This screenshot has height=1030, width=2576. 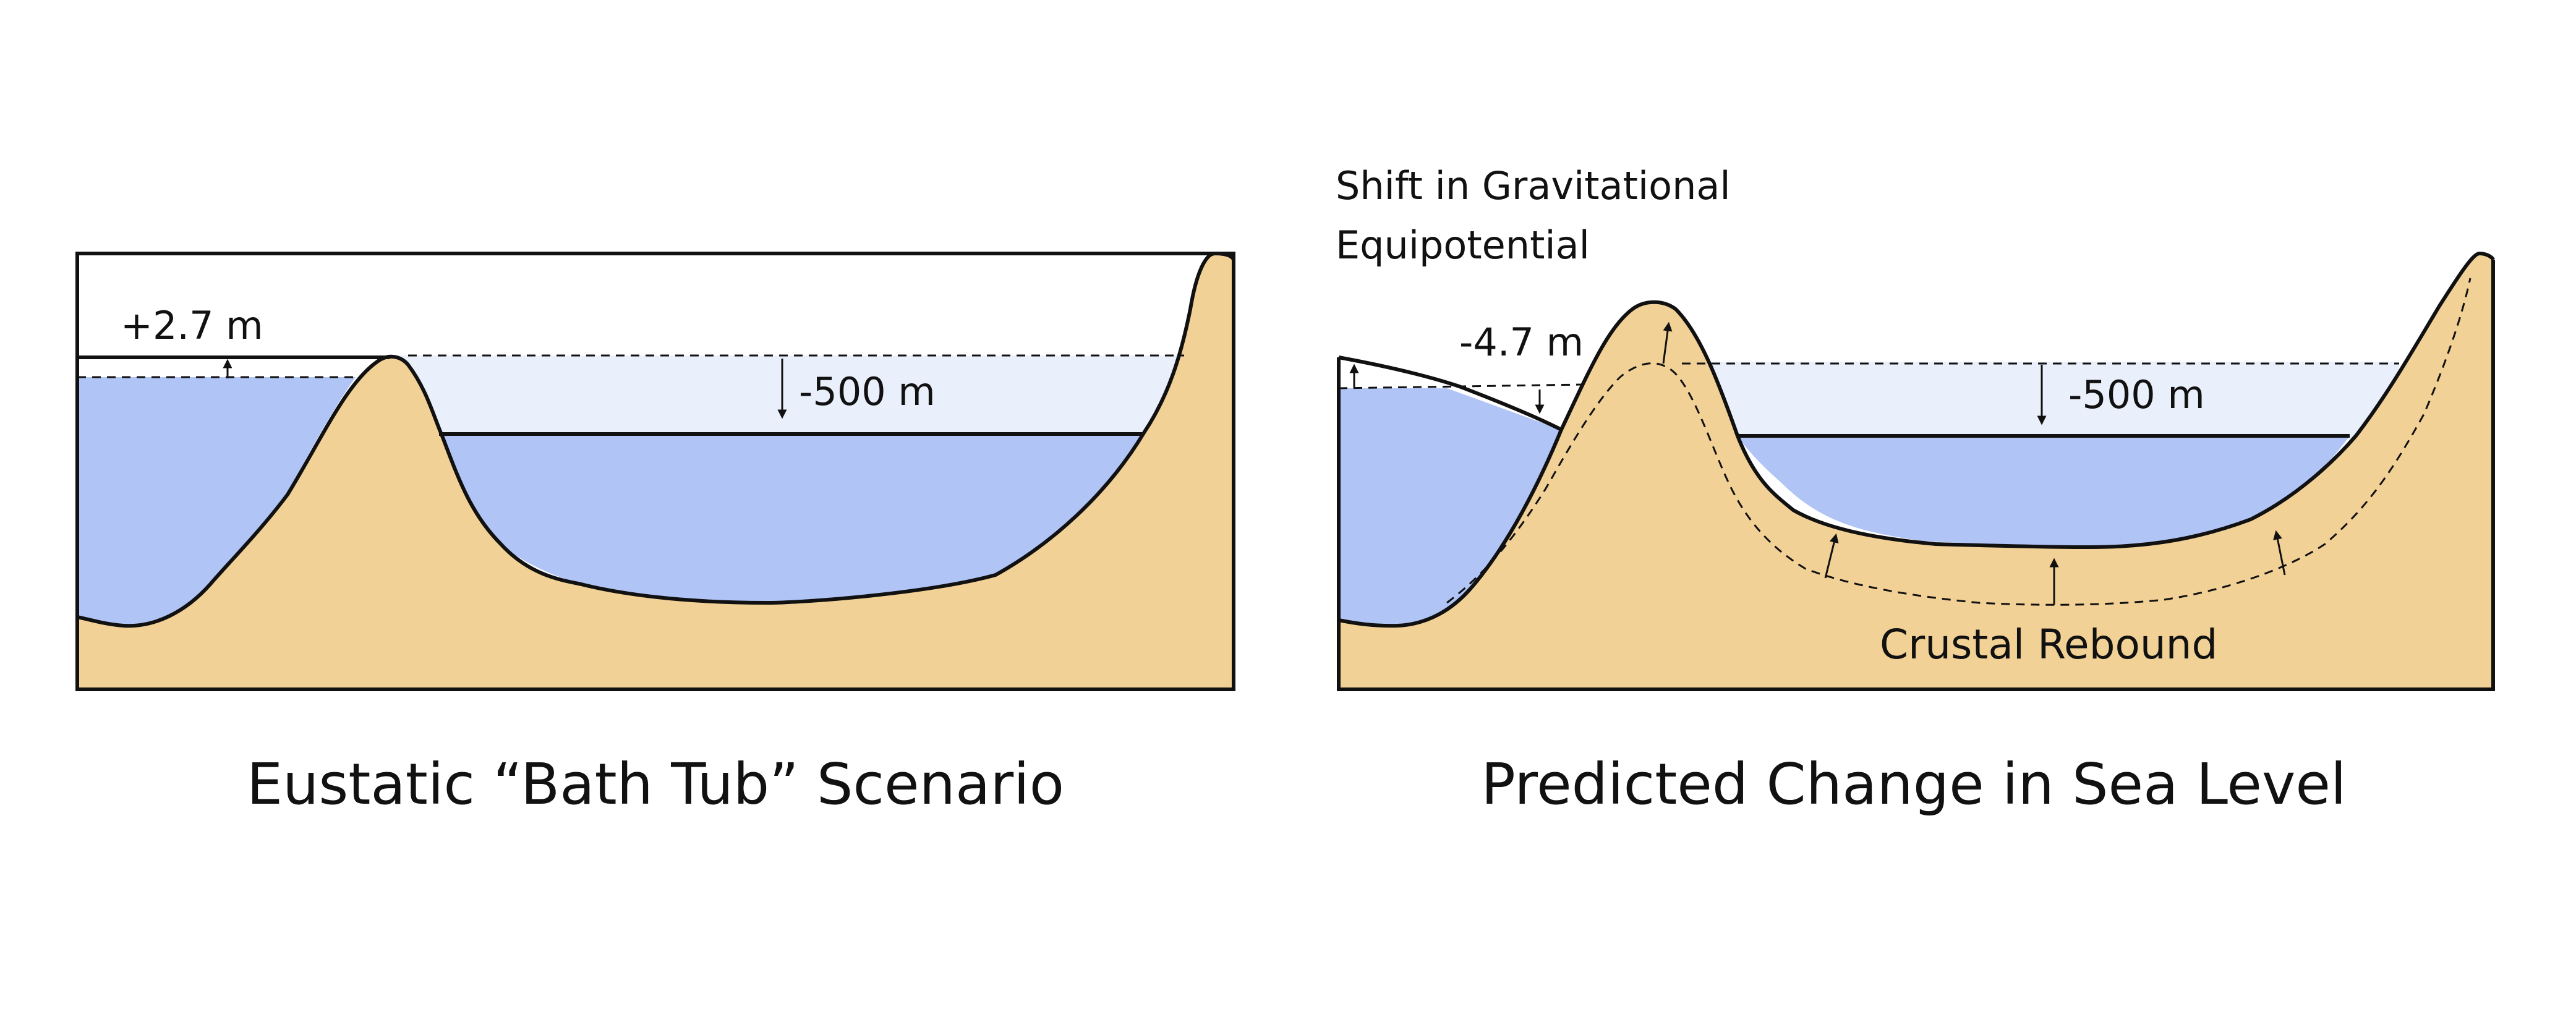 I want to click on left-lake-water, so click(x=791, y=518).